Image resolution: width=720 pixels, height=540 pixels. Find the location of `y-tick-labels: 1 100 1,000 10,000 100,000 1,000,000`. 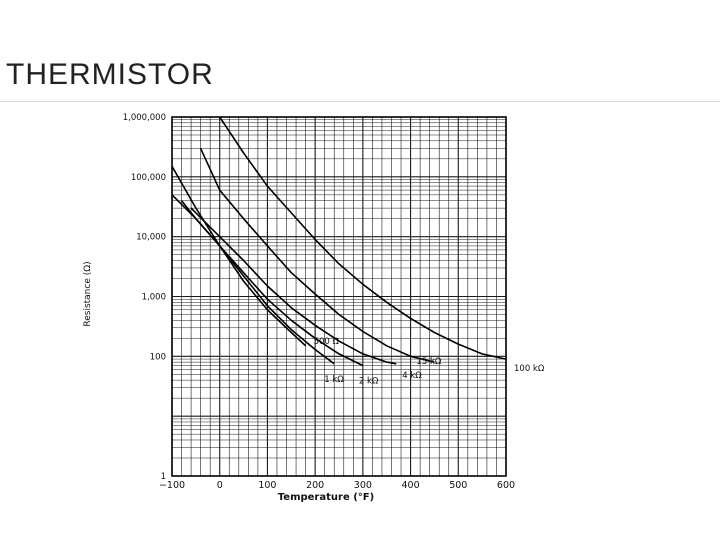

y-tick-labels: 1 100 1,000 10,000 100,000 1,000,000 is located at coordinates (144, 297).